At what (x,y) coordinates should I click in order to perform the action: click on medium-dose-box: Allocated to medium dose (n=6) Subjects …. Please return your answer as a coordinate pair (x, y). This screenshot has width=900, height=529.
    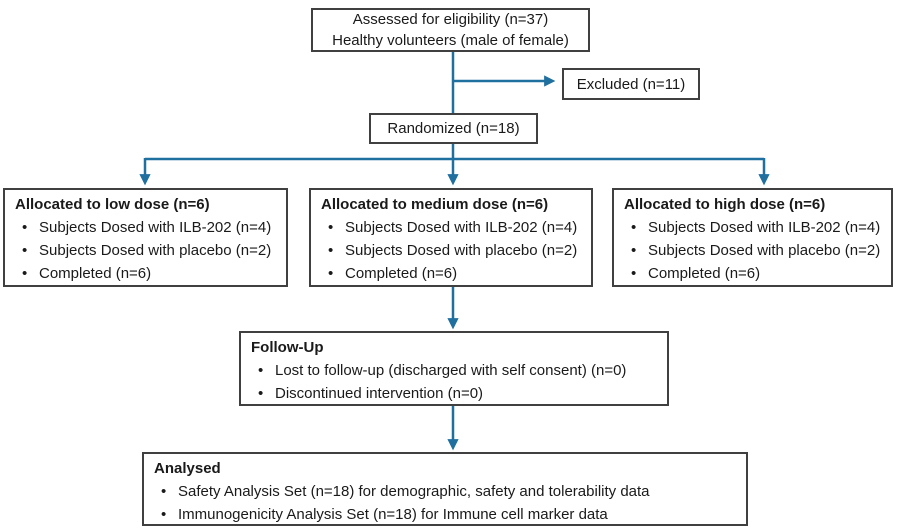
    Looking at the image, I should click on (451, 237).